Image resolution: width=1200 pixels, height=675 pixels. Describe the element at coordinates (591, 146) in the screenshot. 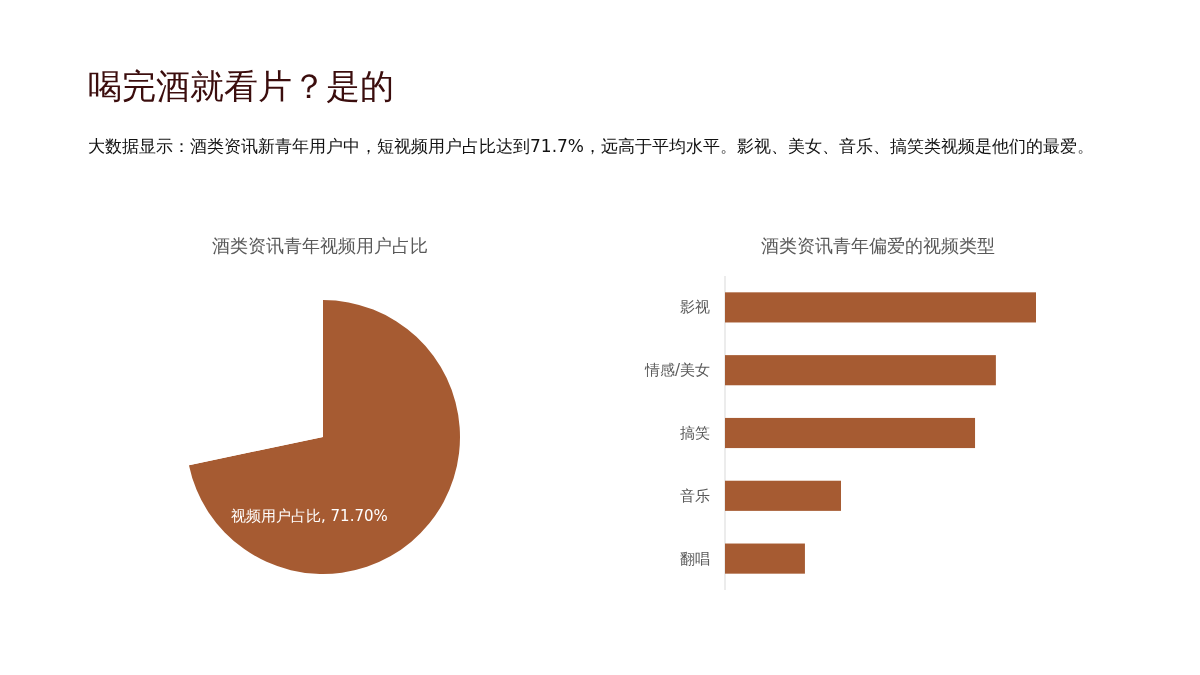

I see `text: 大数据显示：酒类资讯新青年用户中，短视频用户占比达到71.7%，远高于平均水平。影视、美女、音乐、搞笑类视频是他们的最爱。` at that location.